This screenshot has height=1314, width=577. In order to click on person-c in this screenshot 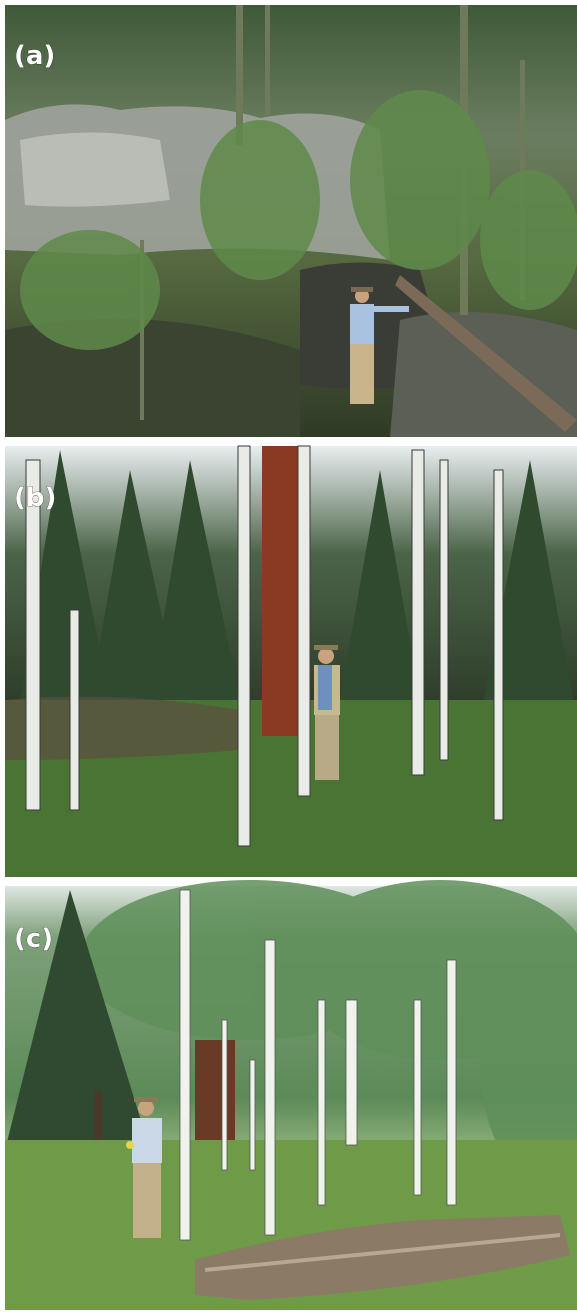, I will do `click(144, 1167)`.